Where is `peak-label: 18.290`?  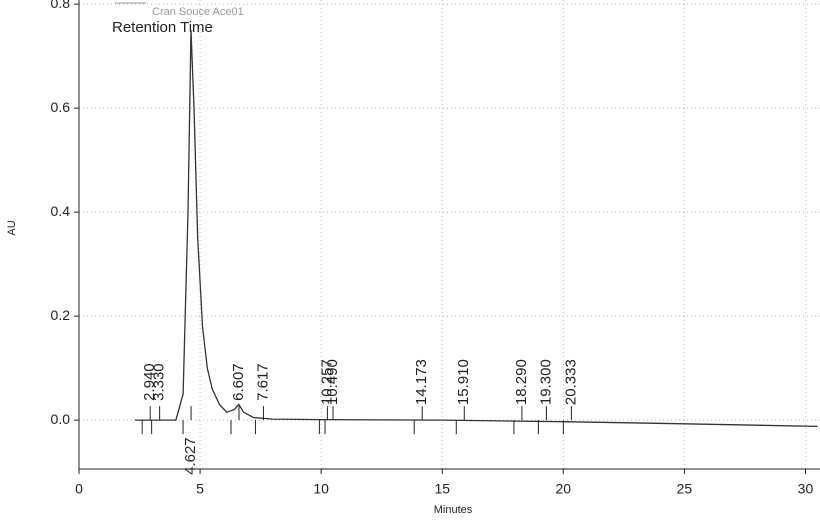 peak-label: 18.290 is located at coordinates (521, 382).